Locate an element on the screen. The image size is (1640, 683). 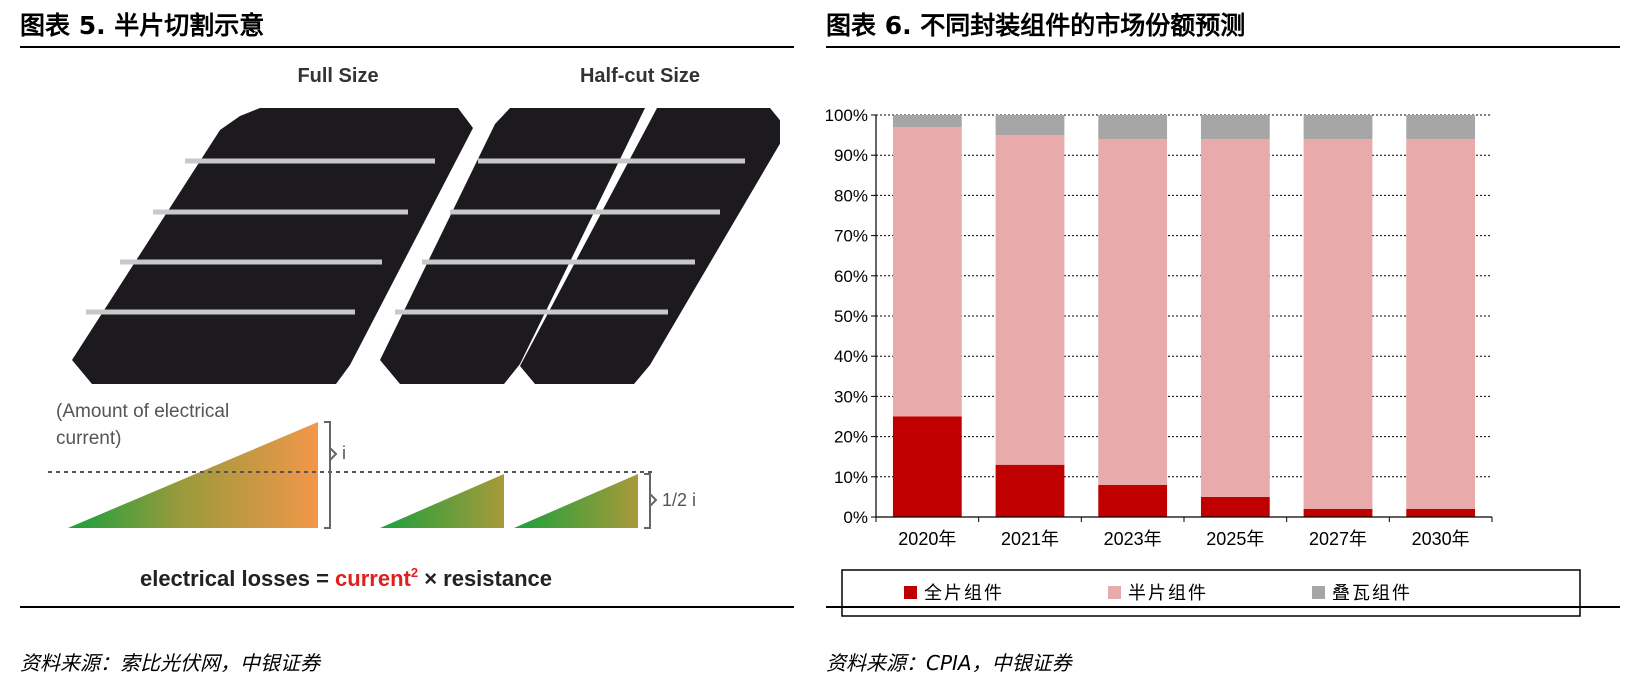
full-current-ramp is located at coordinates (193, 475).